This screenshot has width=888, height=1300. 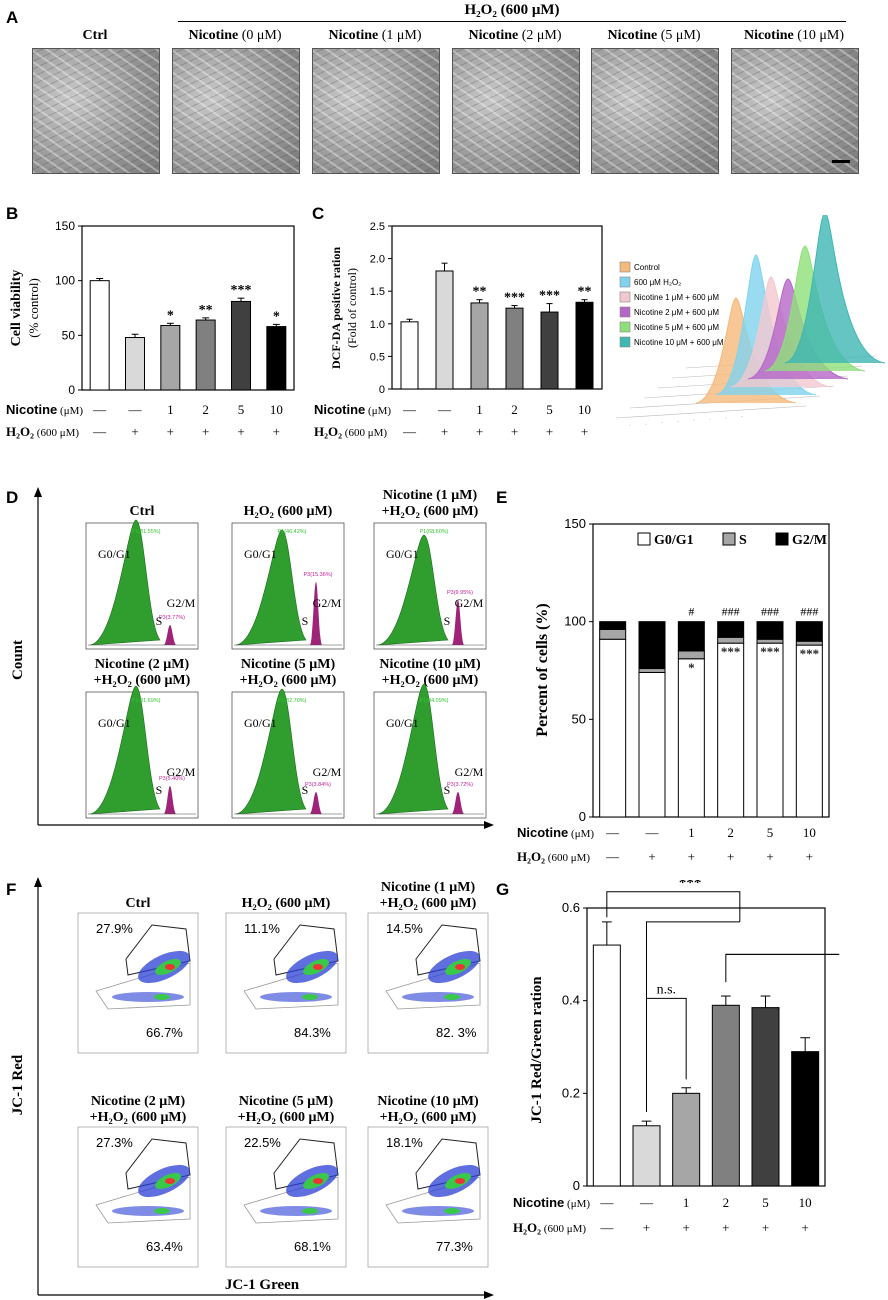 What do you see at coordinates (444, 409) in the screenshot?
I see `nicotine-value: —` at bounding box center [444, 409].